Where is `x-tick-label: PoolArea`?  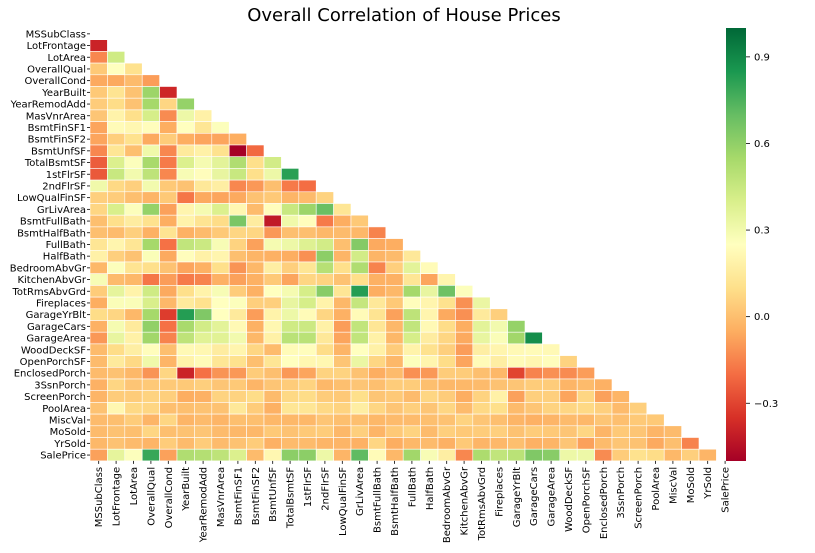 x-tick-label: PoolArea is located at coordinates (656, 489).